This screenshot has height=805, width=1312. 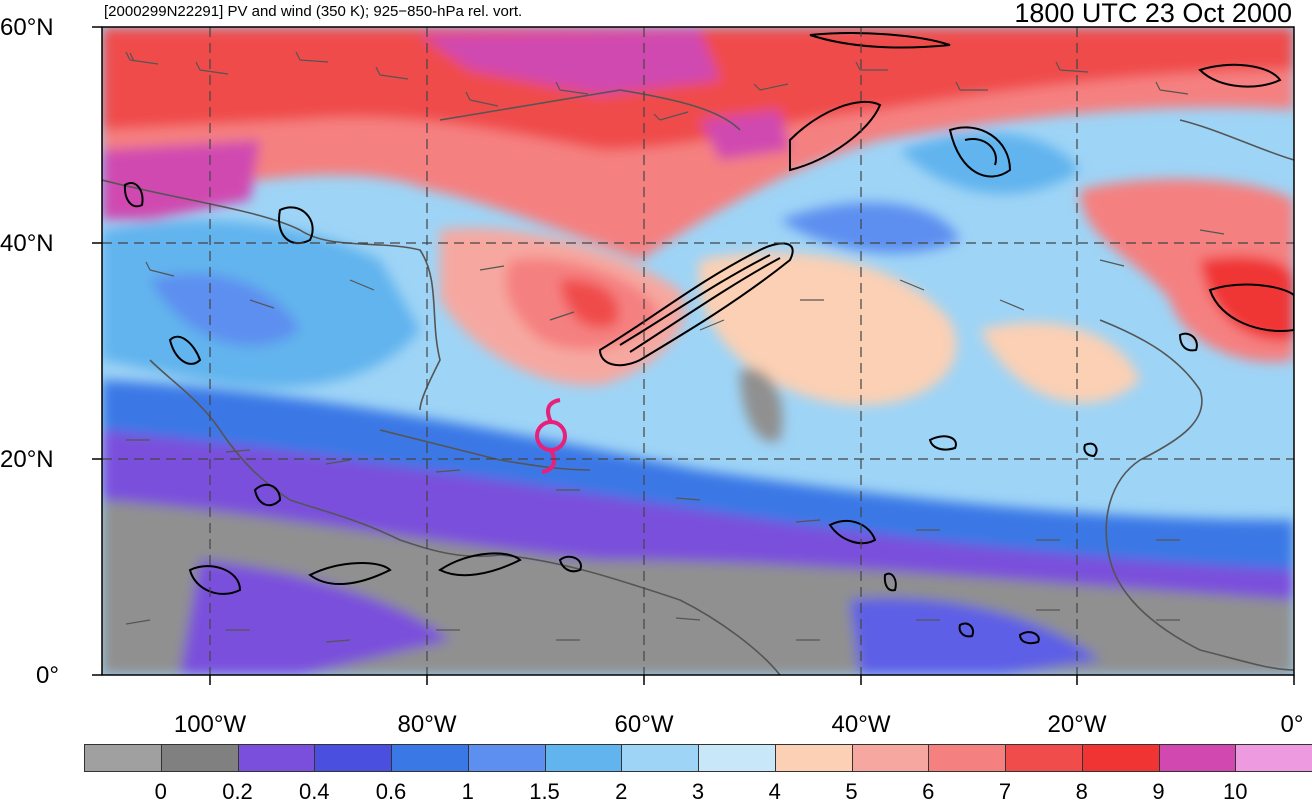 I want to click on pv-colorbar, so click(x=698, y=758).